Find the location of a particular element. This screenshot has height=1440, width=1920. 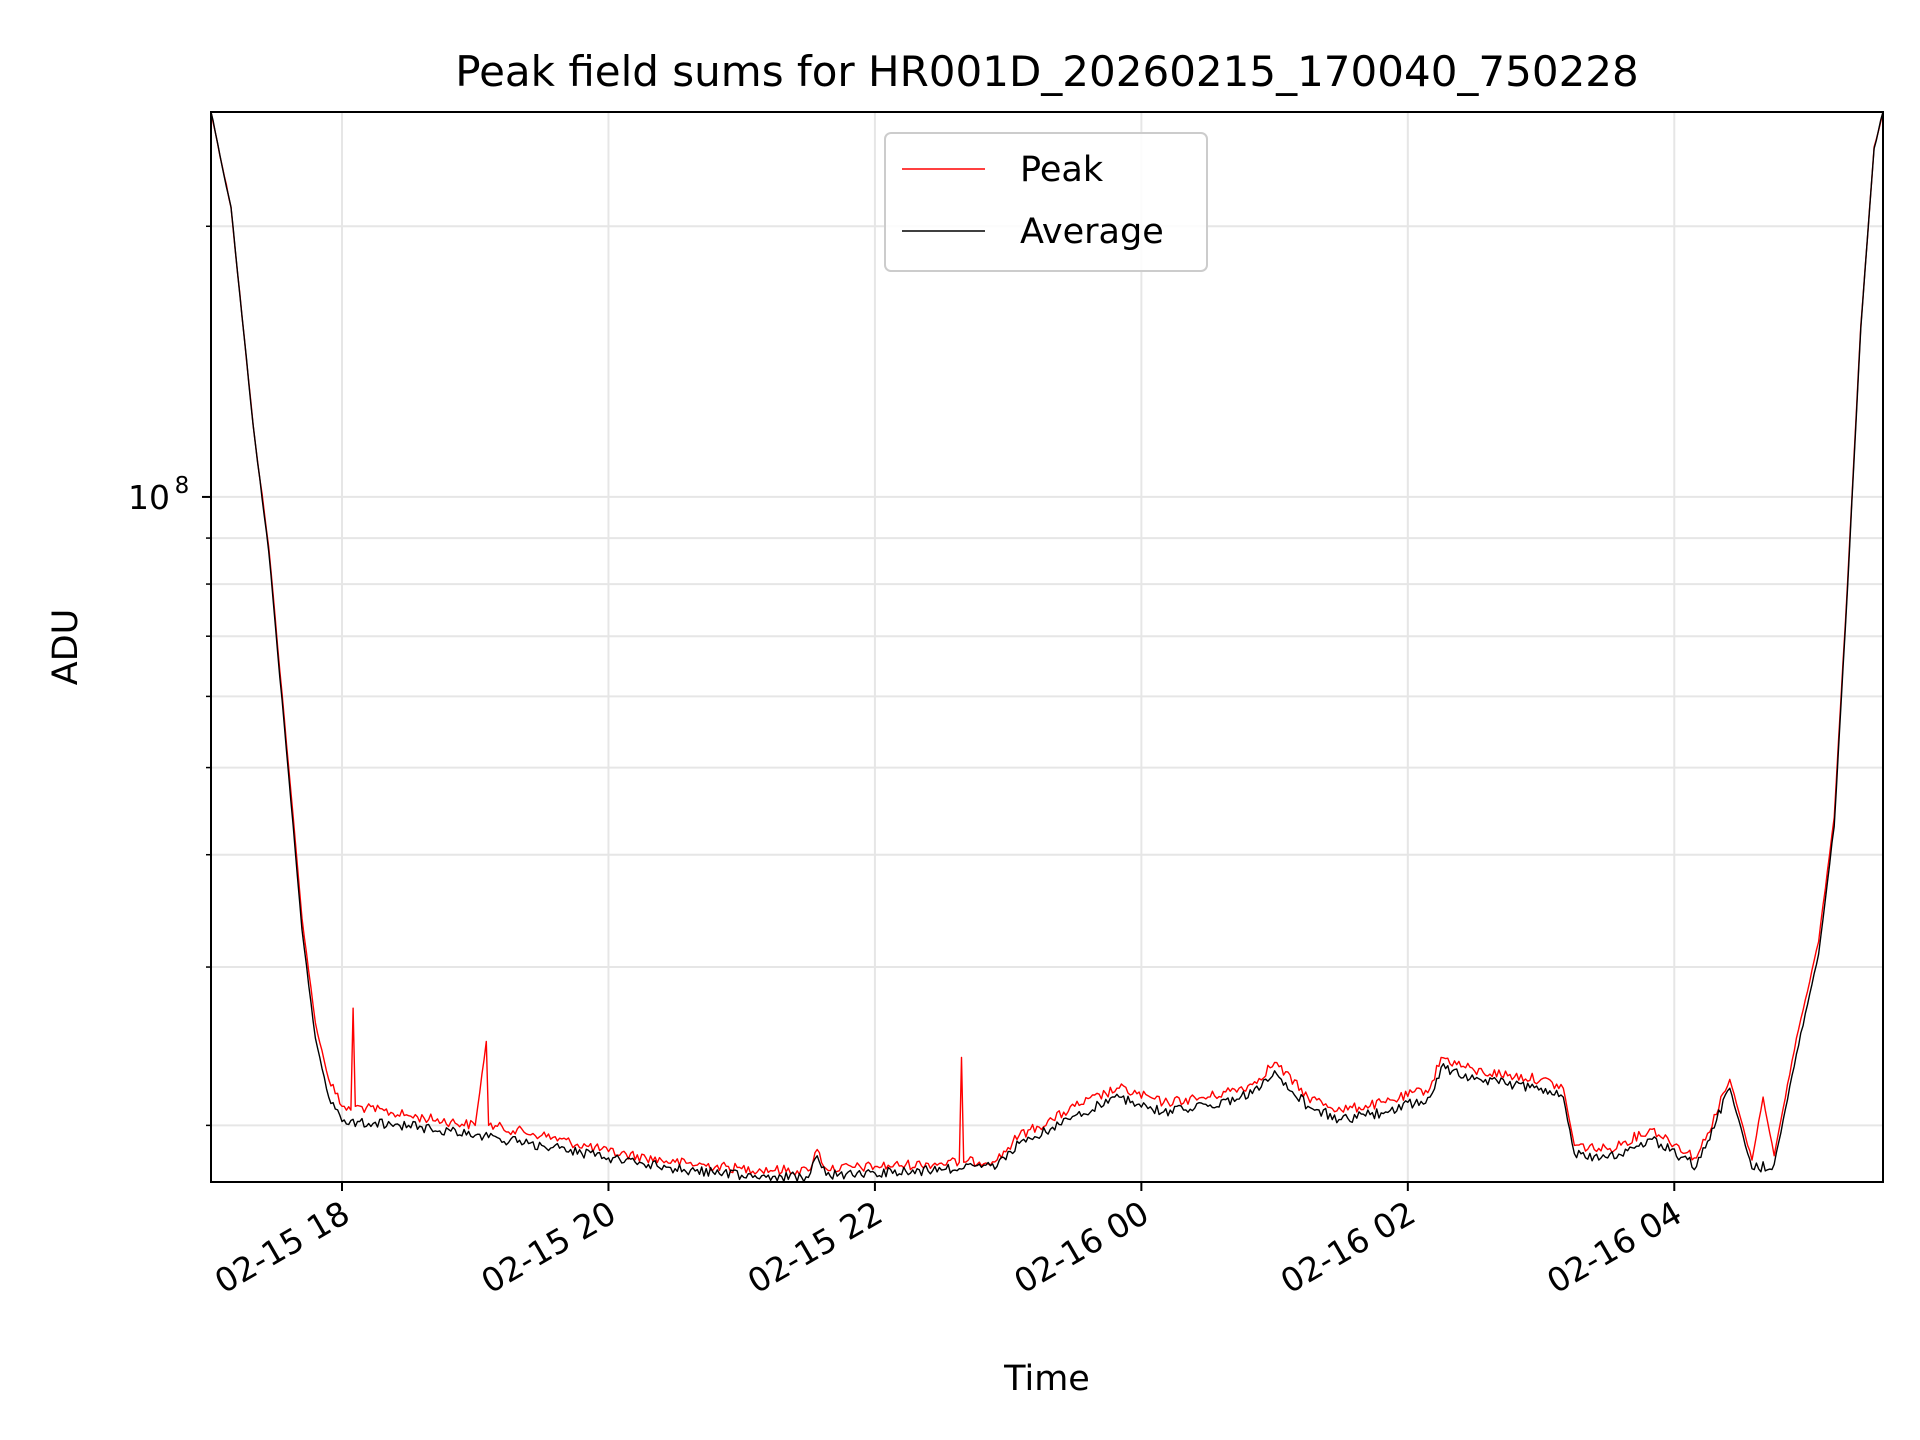

legend-box is located at coordinates (1046, 202).